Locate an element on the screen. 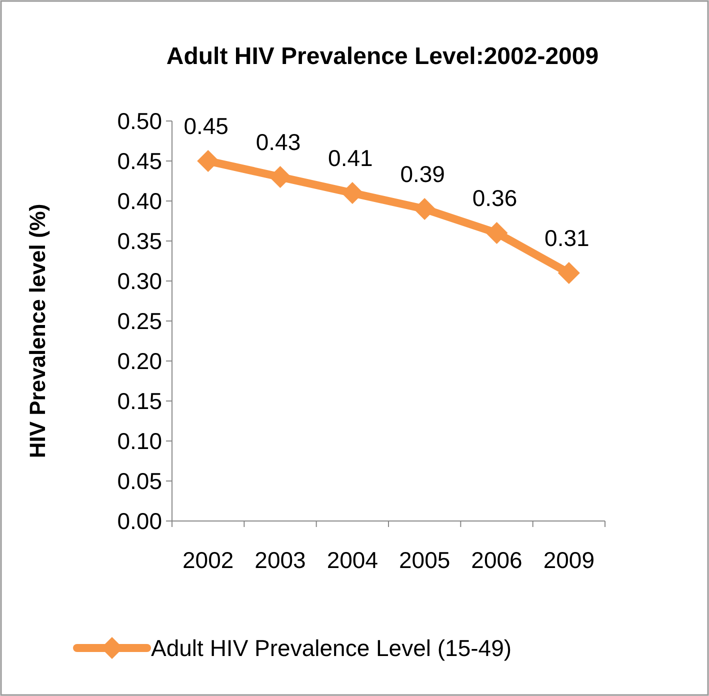 This screenshot has height=696, width=709. y-tick-label: 0.40 is located at coordinates (139, 201).